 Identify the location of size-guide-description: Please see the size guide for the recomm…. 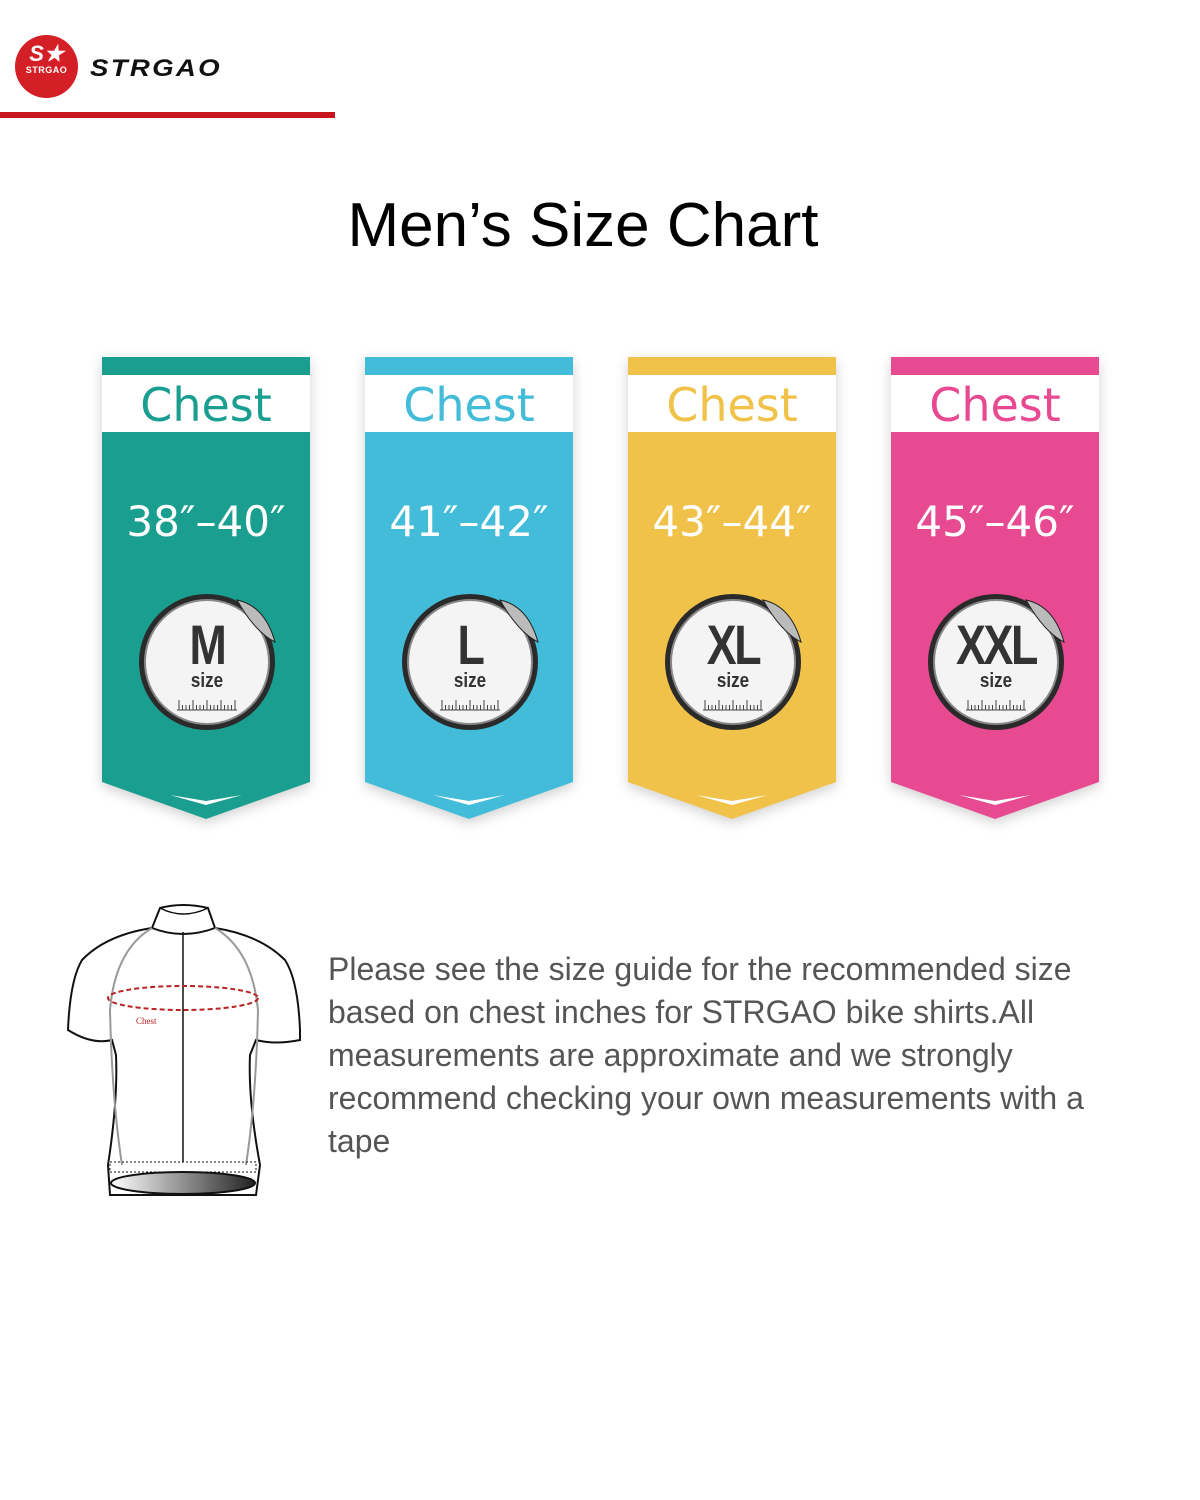
(706, 1055).